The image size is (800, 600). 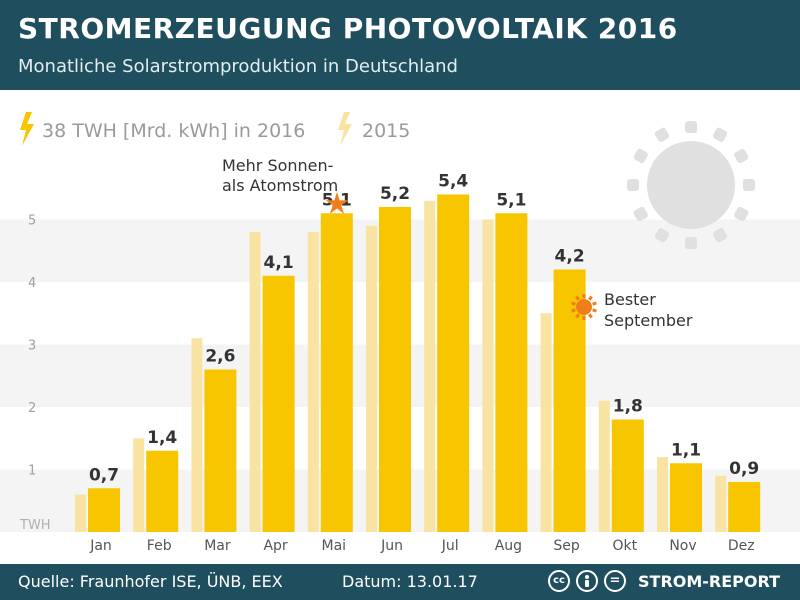 What do you see at coordinates (100, 546) in the screenshot?
I see `x-tick-label: Jan` at bounding box center [100, 546].